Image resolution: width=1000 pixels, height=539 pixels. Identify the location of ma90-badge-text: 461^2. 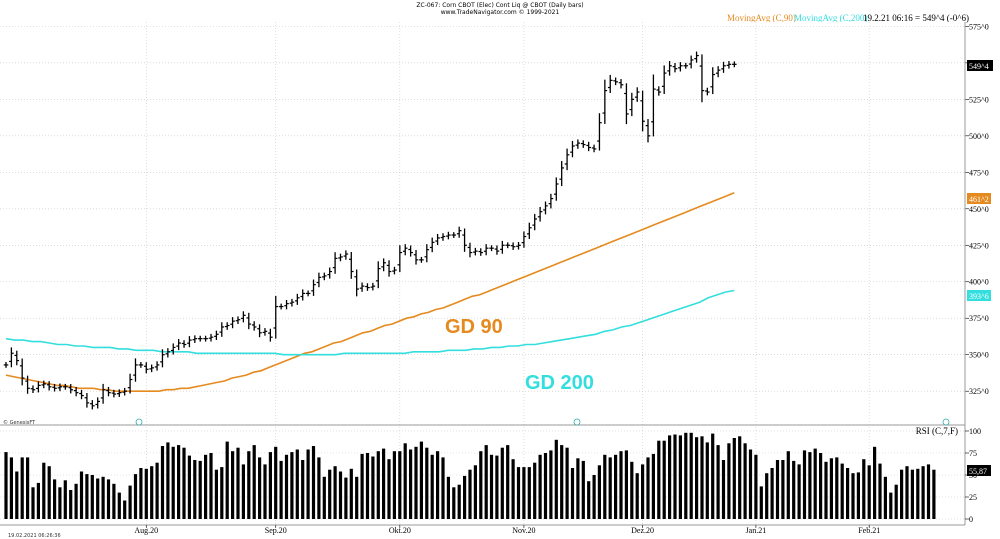
(979, 199).